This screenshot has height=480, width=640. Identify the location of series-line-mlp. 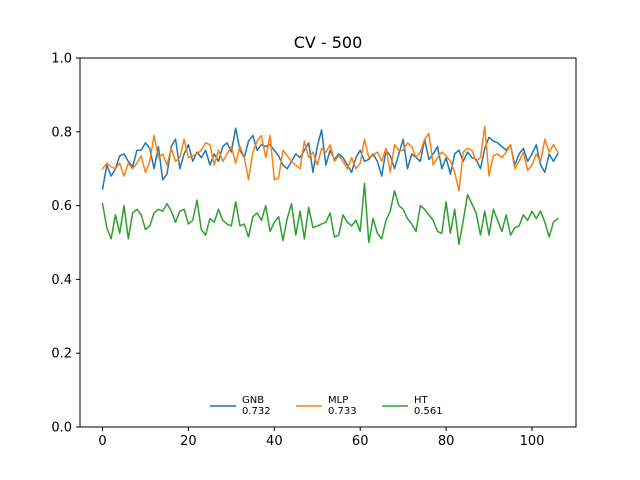
(330, 158).